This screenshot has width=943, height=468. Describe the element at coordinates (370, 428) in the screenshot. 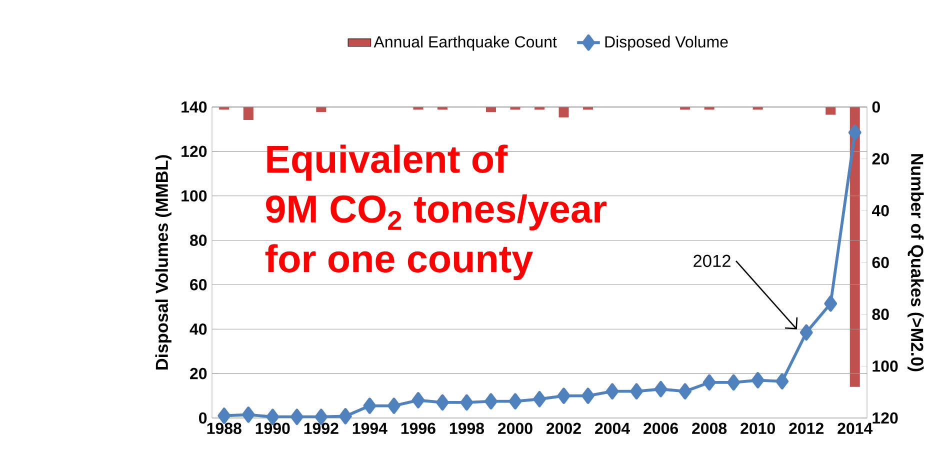

I see `x-tick-label: 1994` at that location.